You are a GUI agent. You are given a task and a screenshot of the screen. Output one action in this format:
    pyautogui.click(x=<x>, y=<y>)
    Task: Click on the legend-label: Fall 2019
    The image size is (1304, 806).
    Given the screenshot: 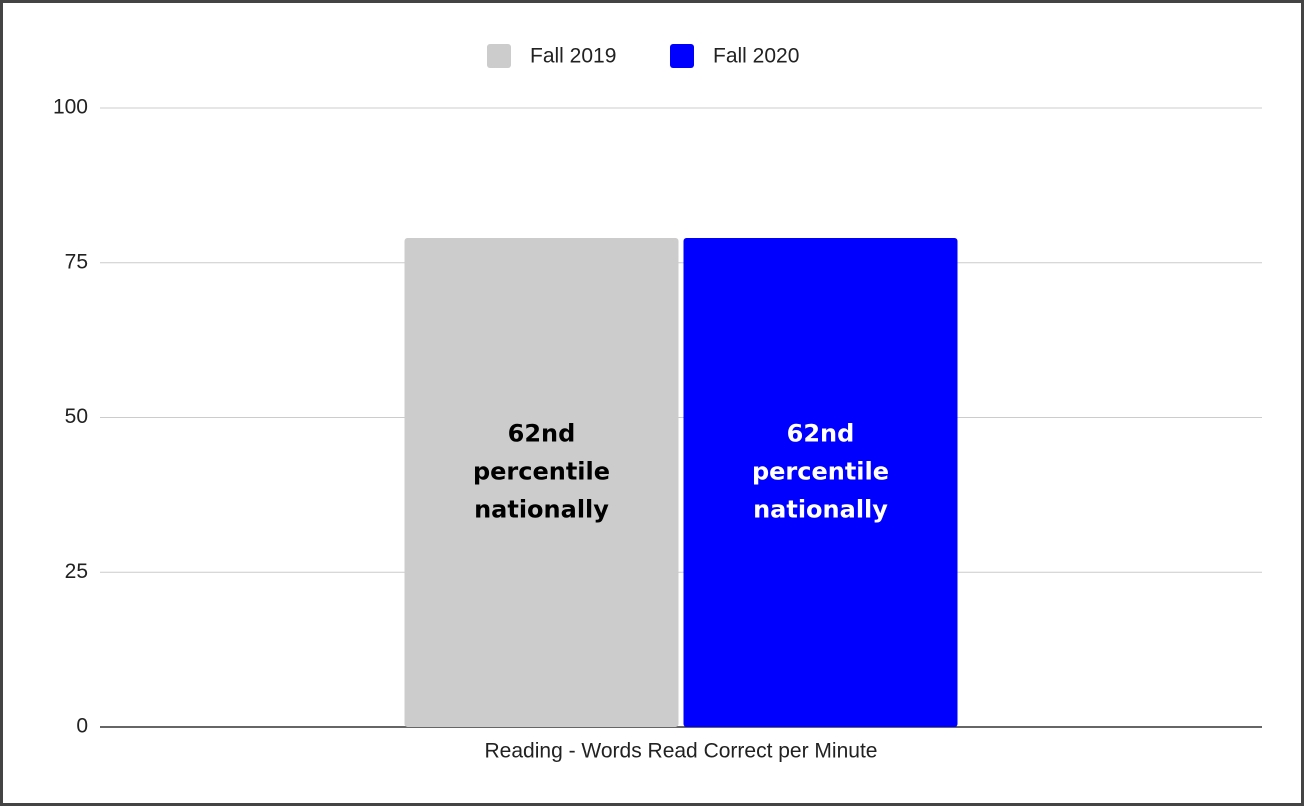 What is the action you would take?
    pyautogui.click(x=573, y=56)
    